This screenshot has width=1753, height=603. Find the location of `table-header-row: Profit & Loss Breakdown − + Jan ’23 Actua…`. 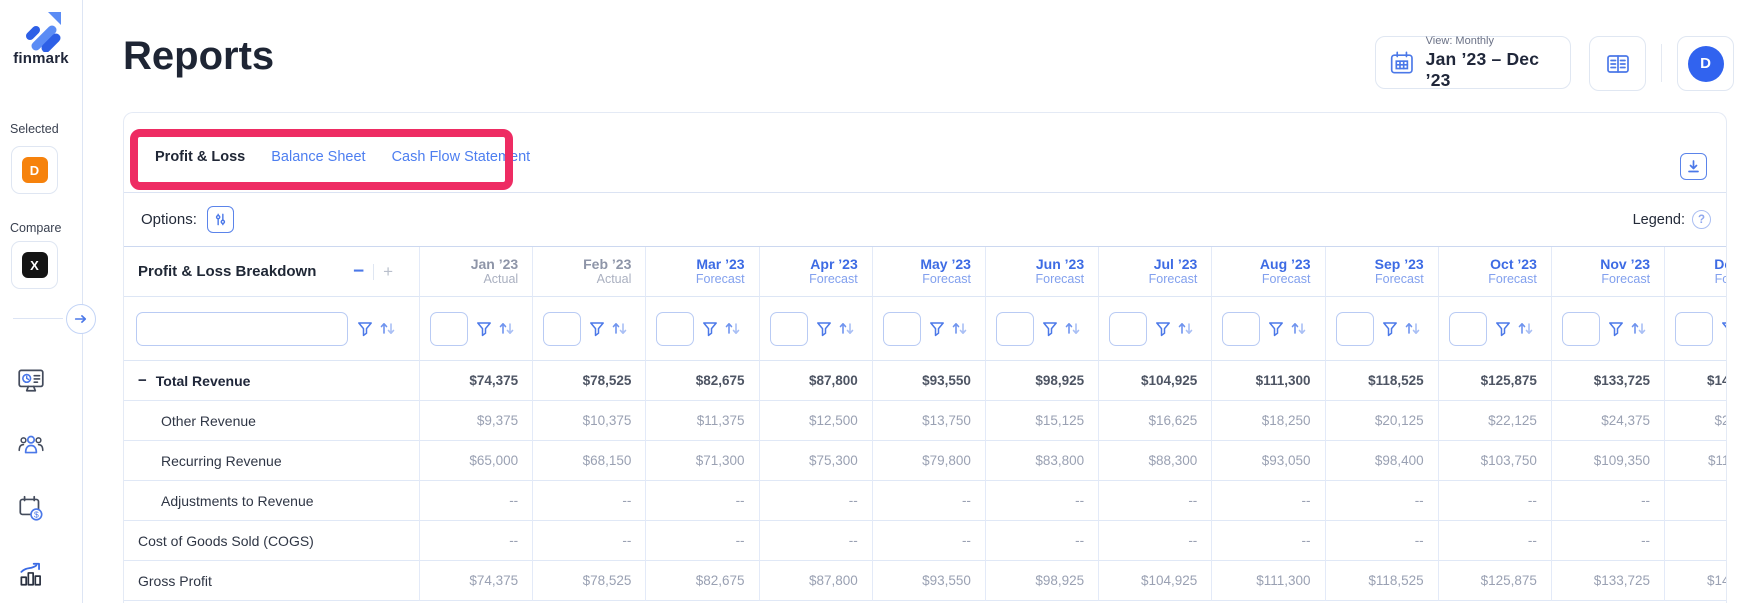

table-header-row: Profit & Loss Breakdown − + Jan ’23 Actua… is located at coordinates (925, 272).